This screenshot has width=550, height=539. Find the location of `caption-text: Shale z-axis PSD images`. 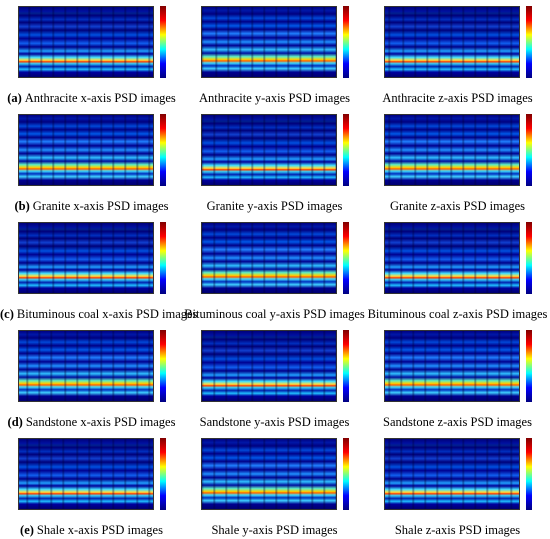

caption-text: Shale z-axis PSD images is located at coordinates (457, 530).